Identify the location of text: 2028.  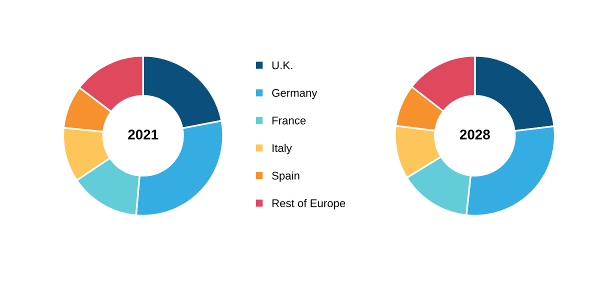
(475, 135).